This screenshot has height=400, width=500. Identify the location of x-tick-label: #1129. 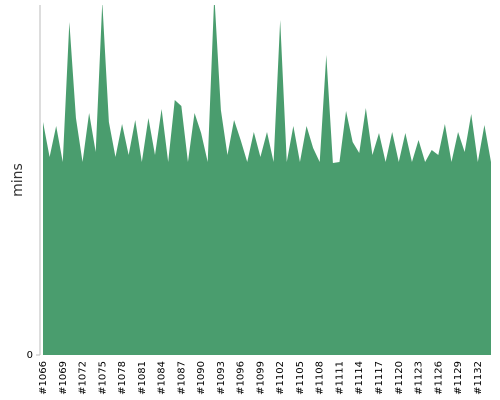
(458, 378).